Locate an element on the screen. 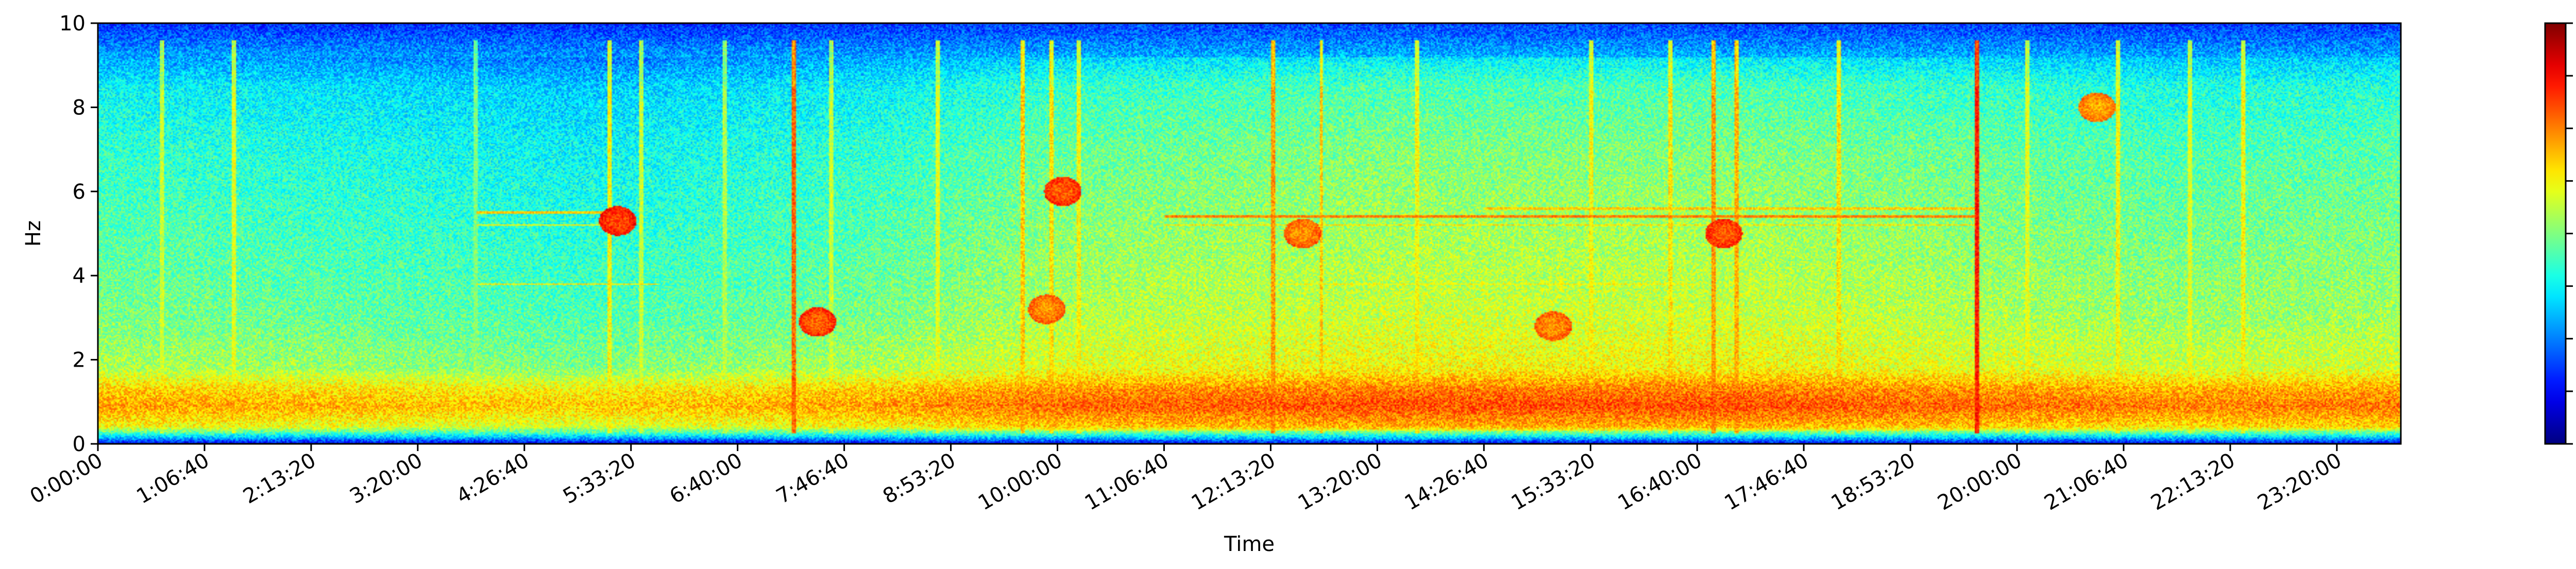 The width and height of the screenshot is (2576, 569). x-tick-label: 6:40:00 is located at coordinates (706, 479).